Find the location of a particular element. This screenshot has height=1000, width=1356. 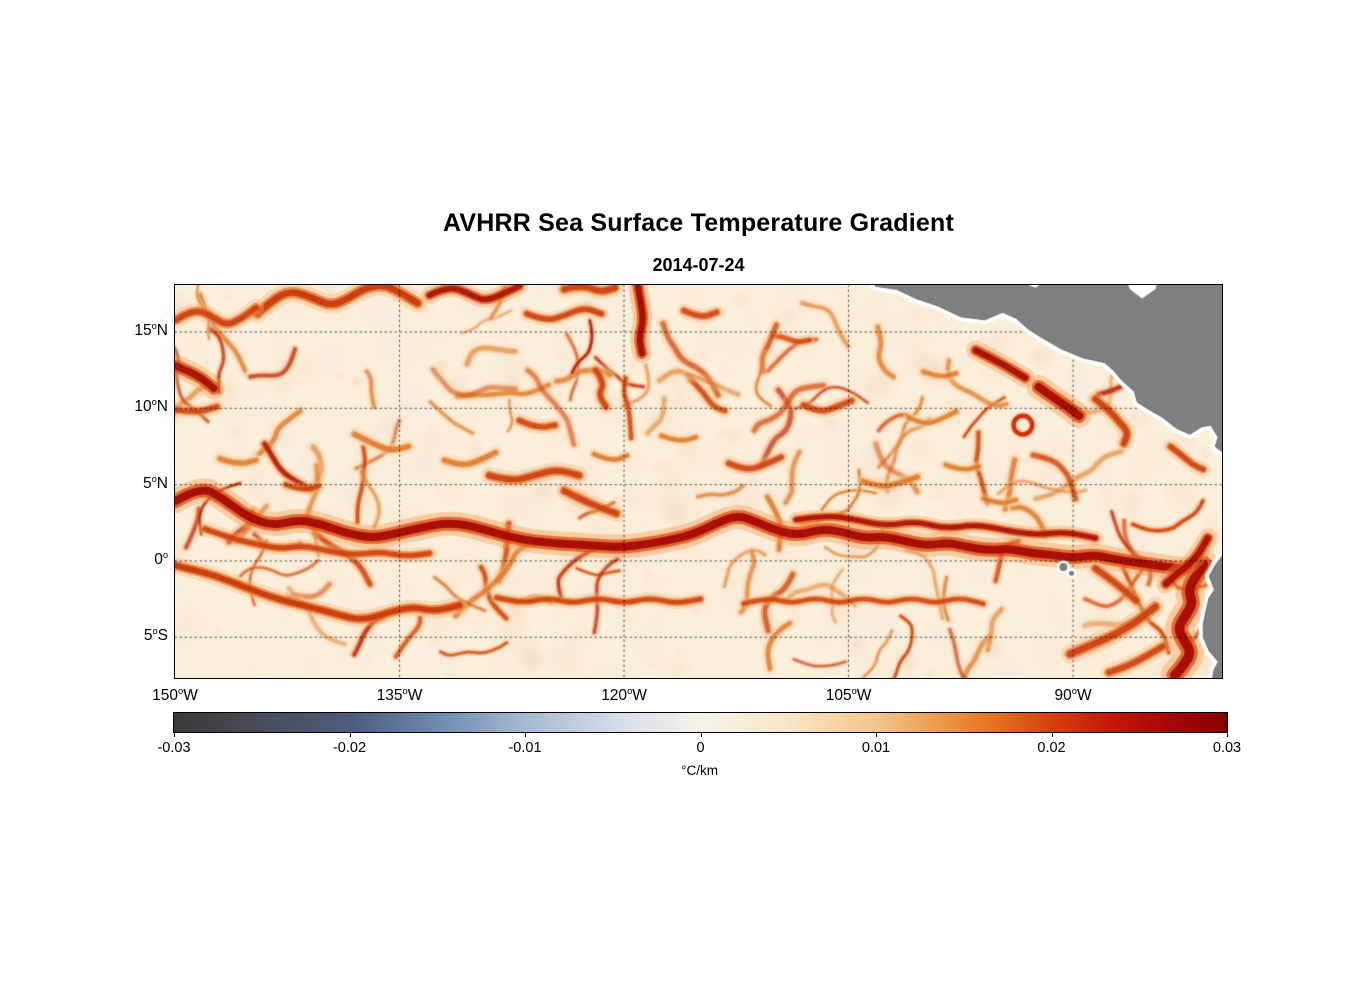

x-tick-label: 120oW is located at coordinates (624, 694).